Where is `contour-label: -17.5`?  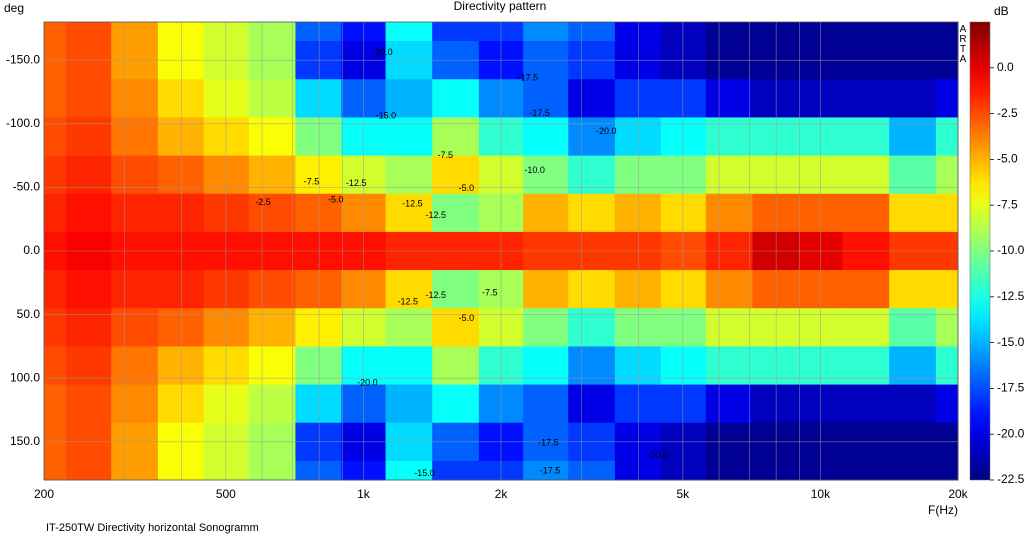 contour-label: -17.5 is located at coordinates (550, 470).